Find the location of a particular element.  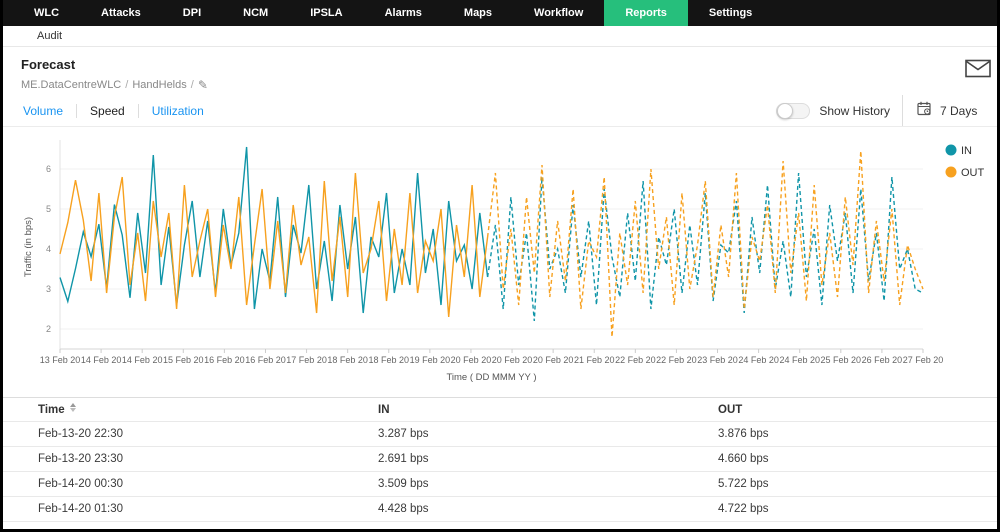

cell-out: 3.876 bps is located at coordinates (743, 434).